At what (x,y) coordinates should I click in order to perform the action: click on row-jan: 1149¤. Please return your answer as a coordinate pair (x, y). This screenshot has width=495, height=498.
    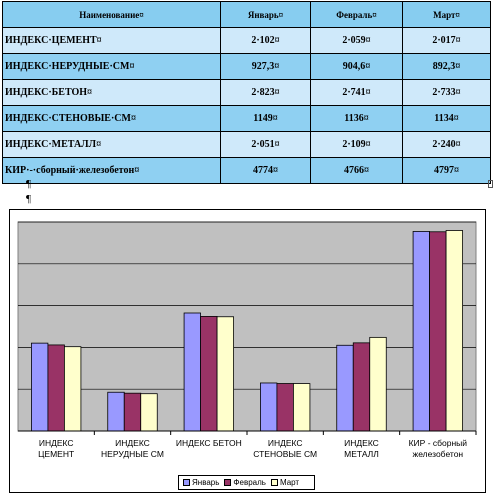
    Looking at the image, I should click on (265, 118).